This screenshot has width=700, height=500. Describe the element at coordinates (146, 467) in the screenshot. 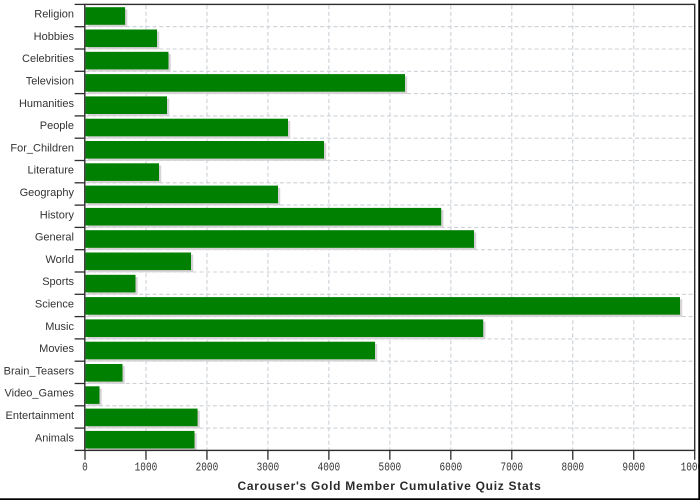

I see `svg-text: 1000` at that location.